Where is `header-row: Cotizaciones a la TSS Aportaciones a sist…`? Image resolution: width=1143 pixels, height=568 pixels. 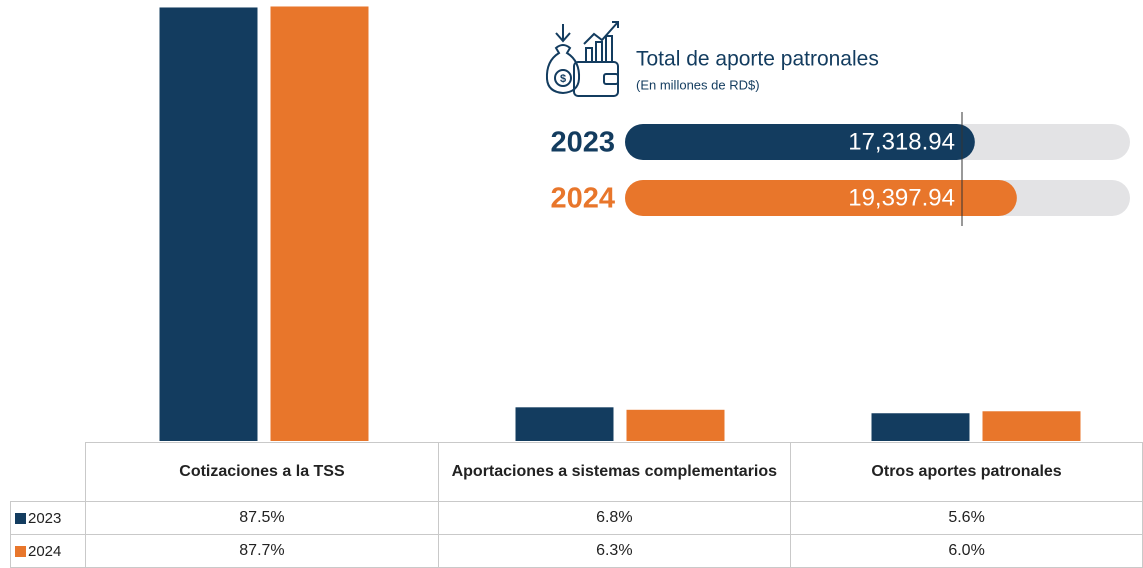 header-row: Cotizaciones a la TSS Aportaciones a sist… is located at coordinates (576, 472).